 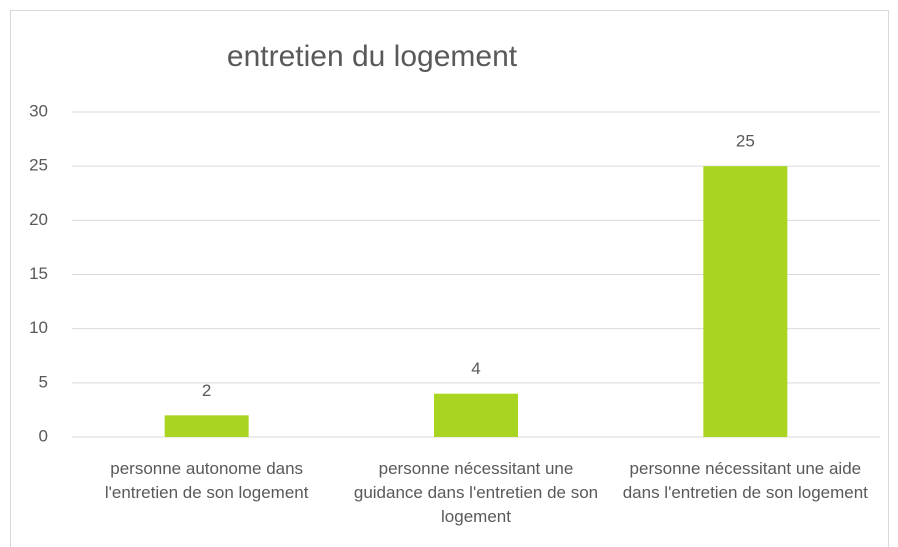 What do you see at coordinates (372, 56) in the screenshot?
I see `chart-title: entretien du logement` at bounding box center [372, 56].